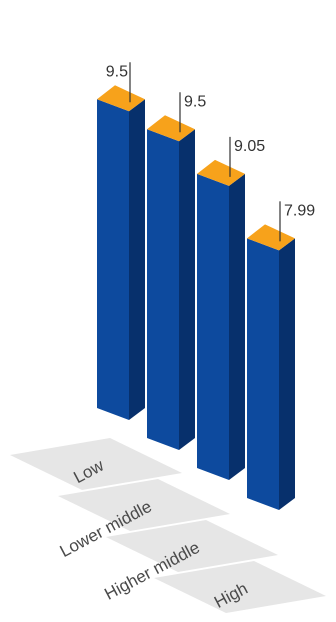  What do you see at coordinates (163, 289) in the screenshot?
I see `bar-front-lower-middle` at bounding box center [163, 289].